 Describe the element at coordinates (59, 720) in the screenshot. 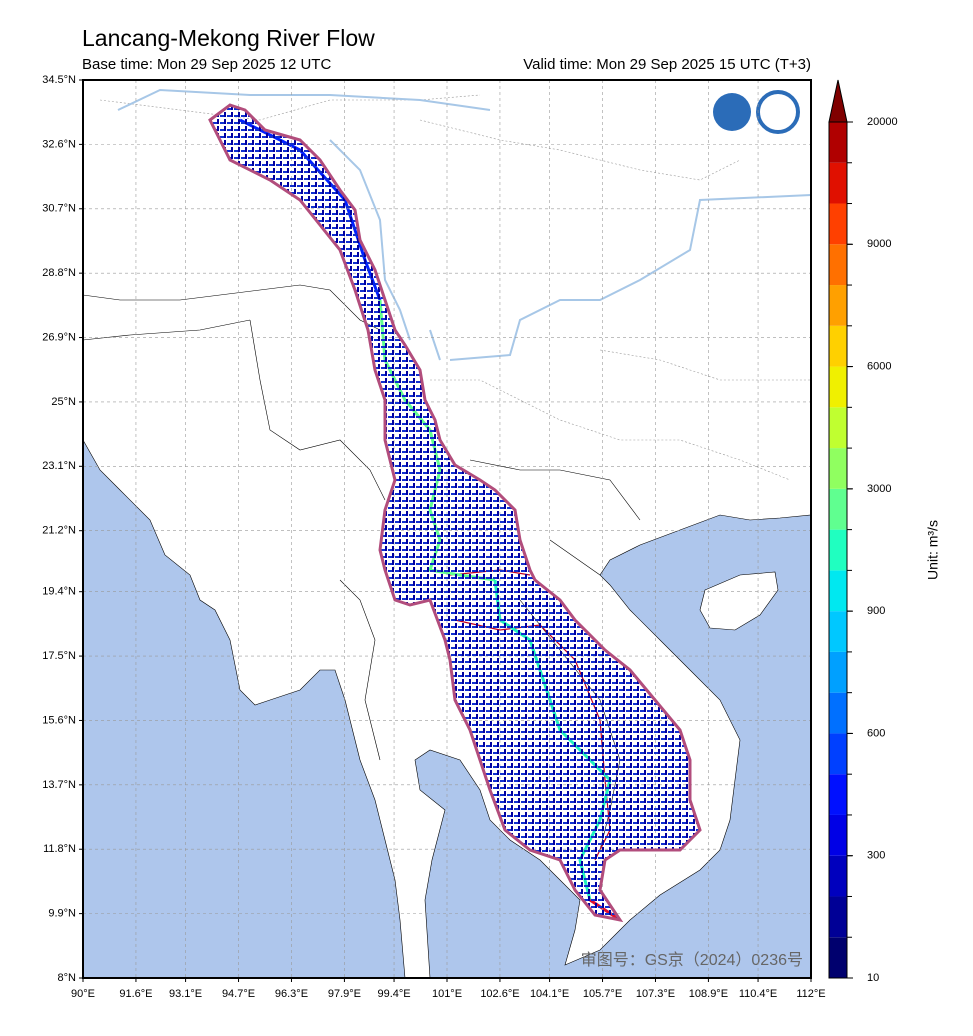

I see `lat-tick-label: 15.6°N` at that location.